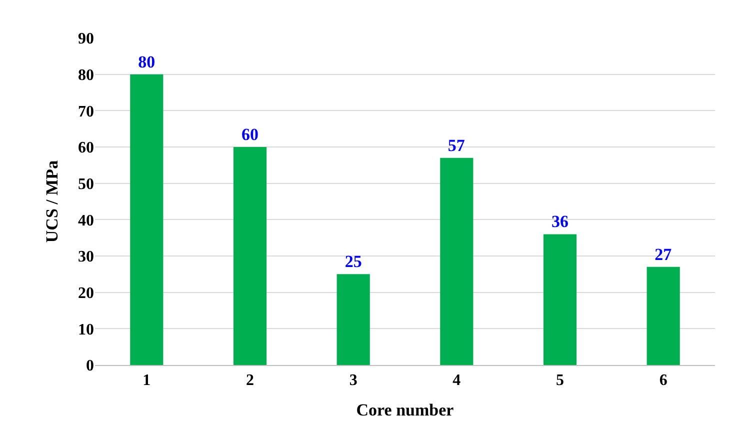 The width and height of the screenshot is (730, 446). What do you see at coordinates (86, 148) in the screenshot?
I see `y-tick-label: 60` at bounding box center [86, 148].